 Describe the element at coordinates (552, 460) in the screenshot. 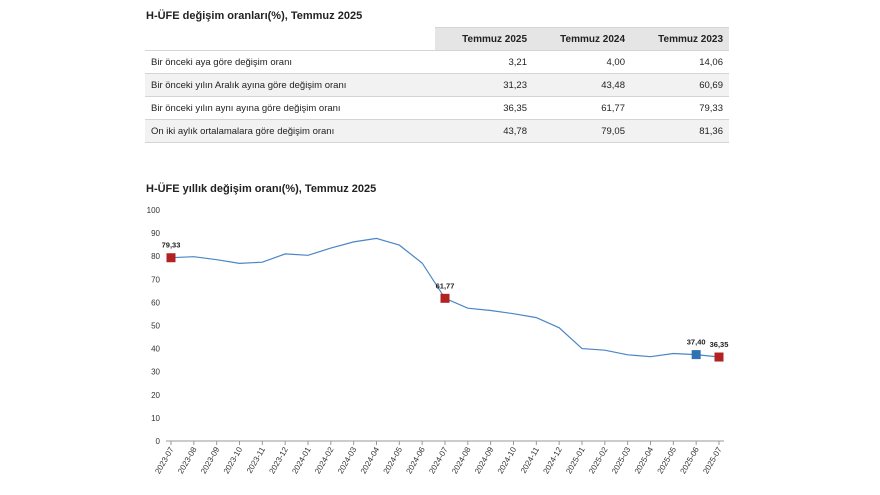

I see `x-tick-label: 2024-12` at that location.